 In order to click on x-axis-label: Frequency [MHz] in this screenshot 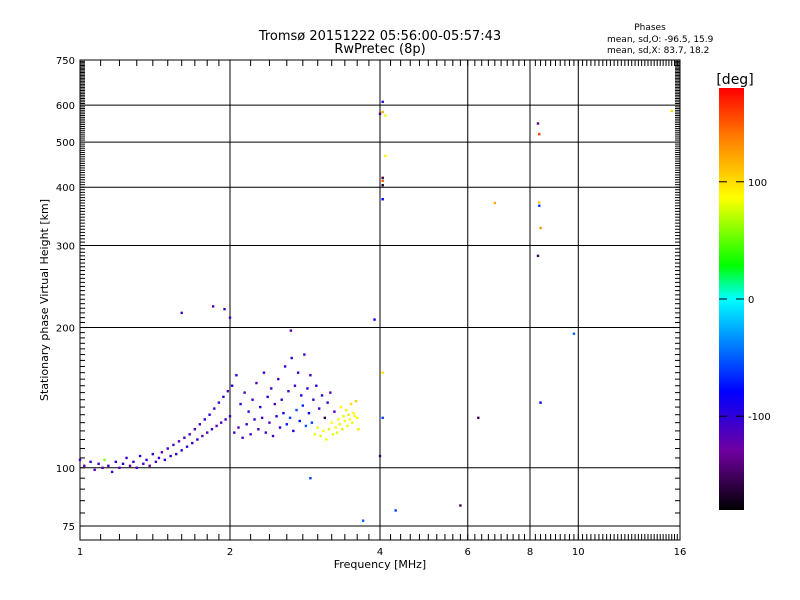, I will do `click(380, 564)`.